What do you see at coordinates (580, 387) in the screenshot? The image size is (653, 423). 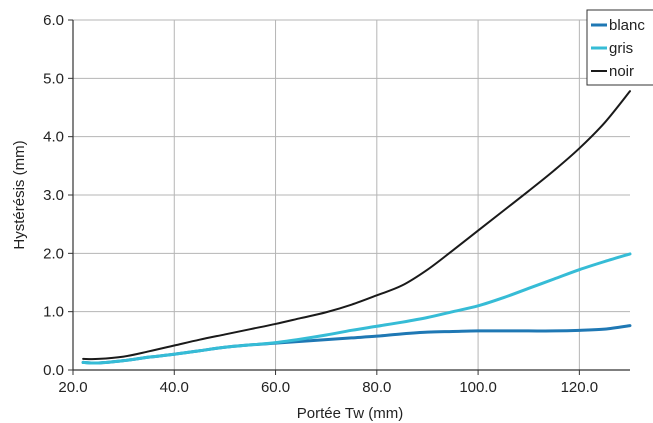 I see `x-tick-label: 120.0` at bounding box center [580, 387].